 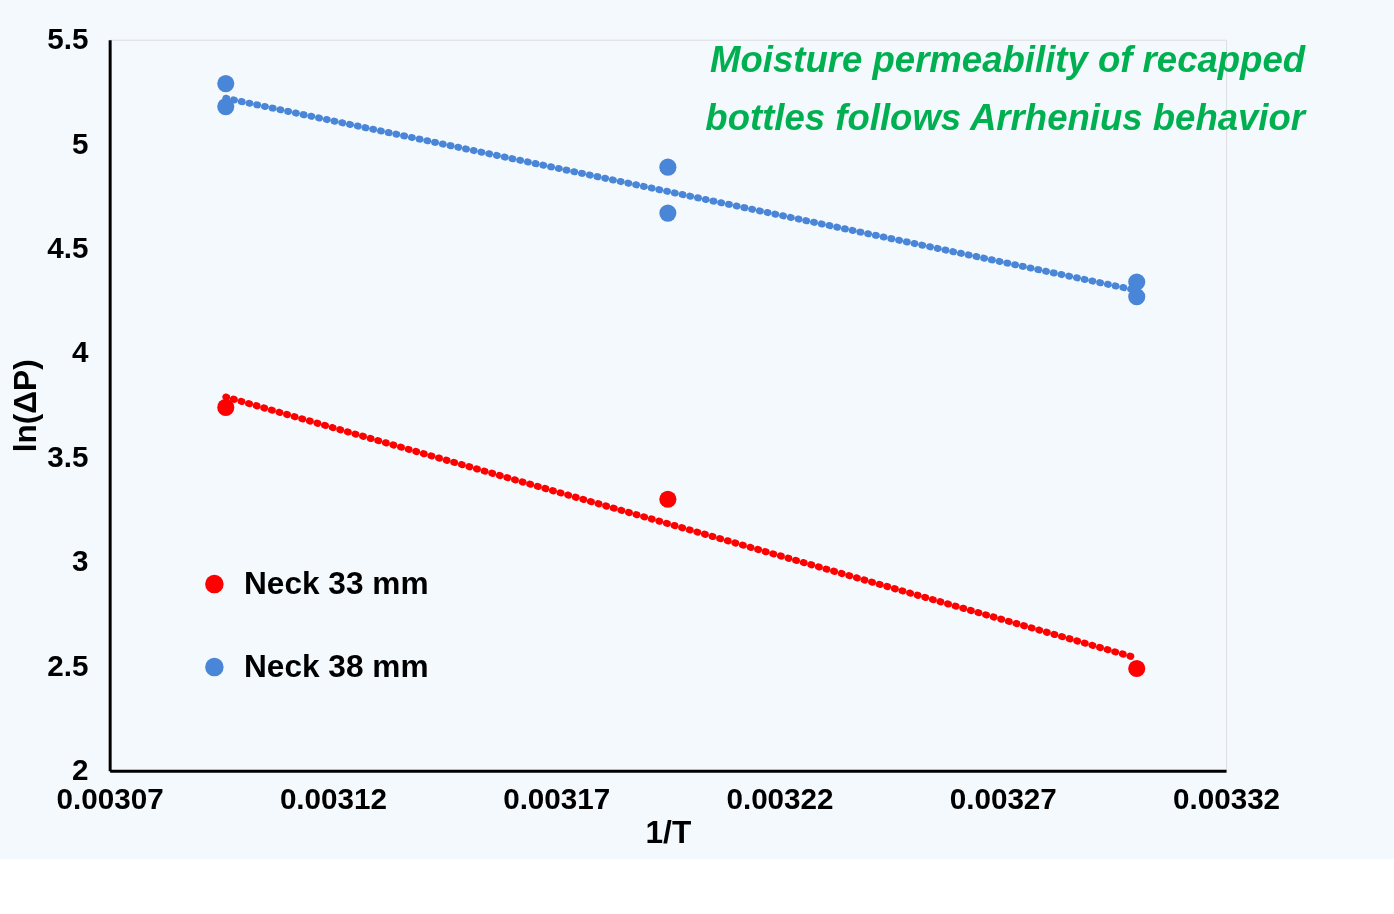 I want to click on y-tick-label: 3, so click(x=80, y=561).